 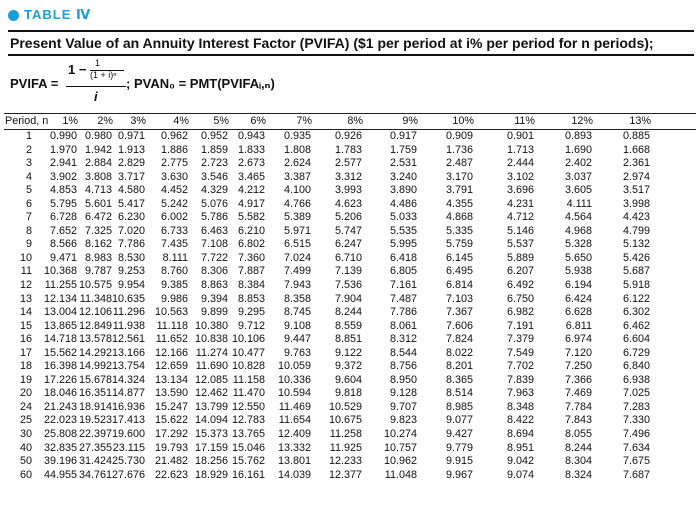 I want to click on factor-cell: 7.496, so click(x=636, y=434).